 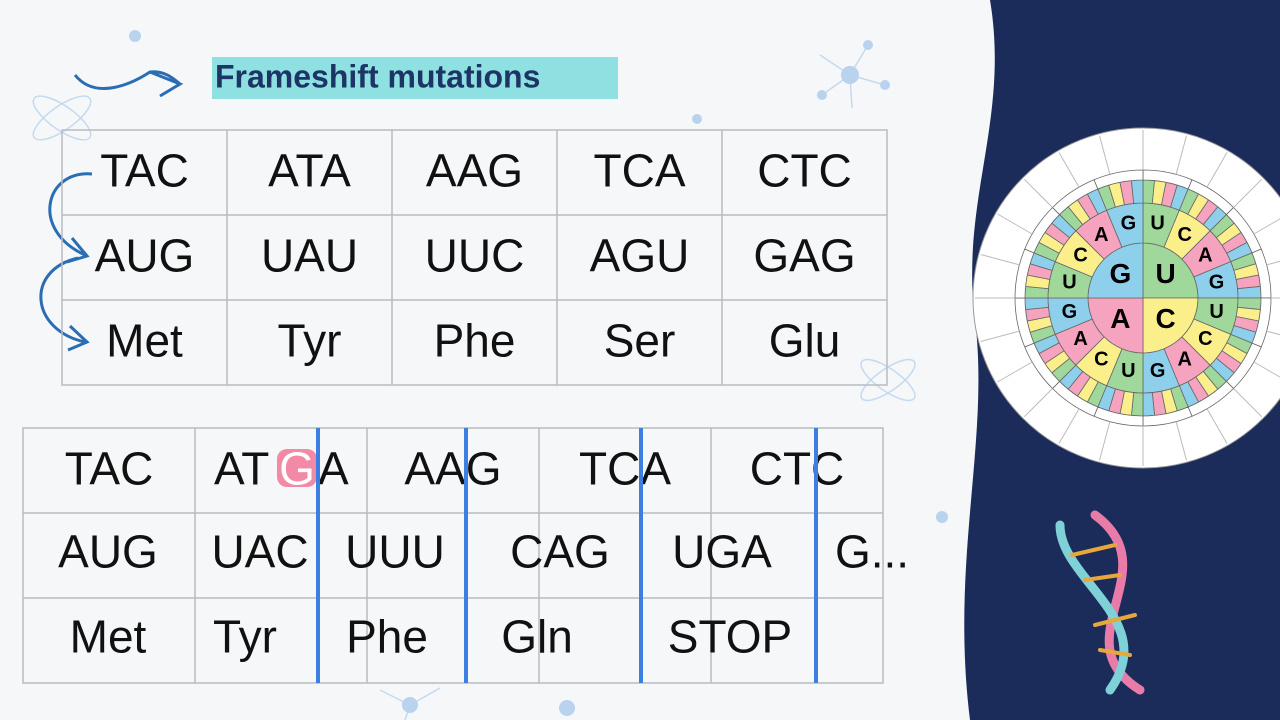 What do you see at coordinates (395, 552) in the screenshot?
I see `mrna-codon: UUU` at bounding box center [395, 552].